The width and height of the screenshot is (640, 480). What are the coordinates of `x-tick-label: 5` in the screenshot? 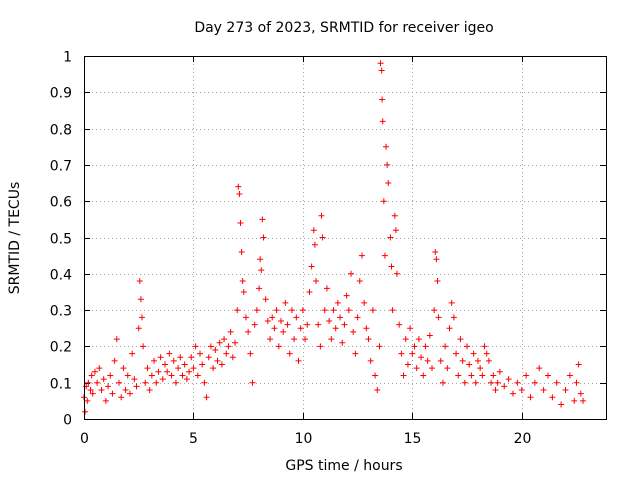 It's located at (193, 439).